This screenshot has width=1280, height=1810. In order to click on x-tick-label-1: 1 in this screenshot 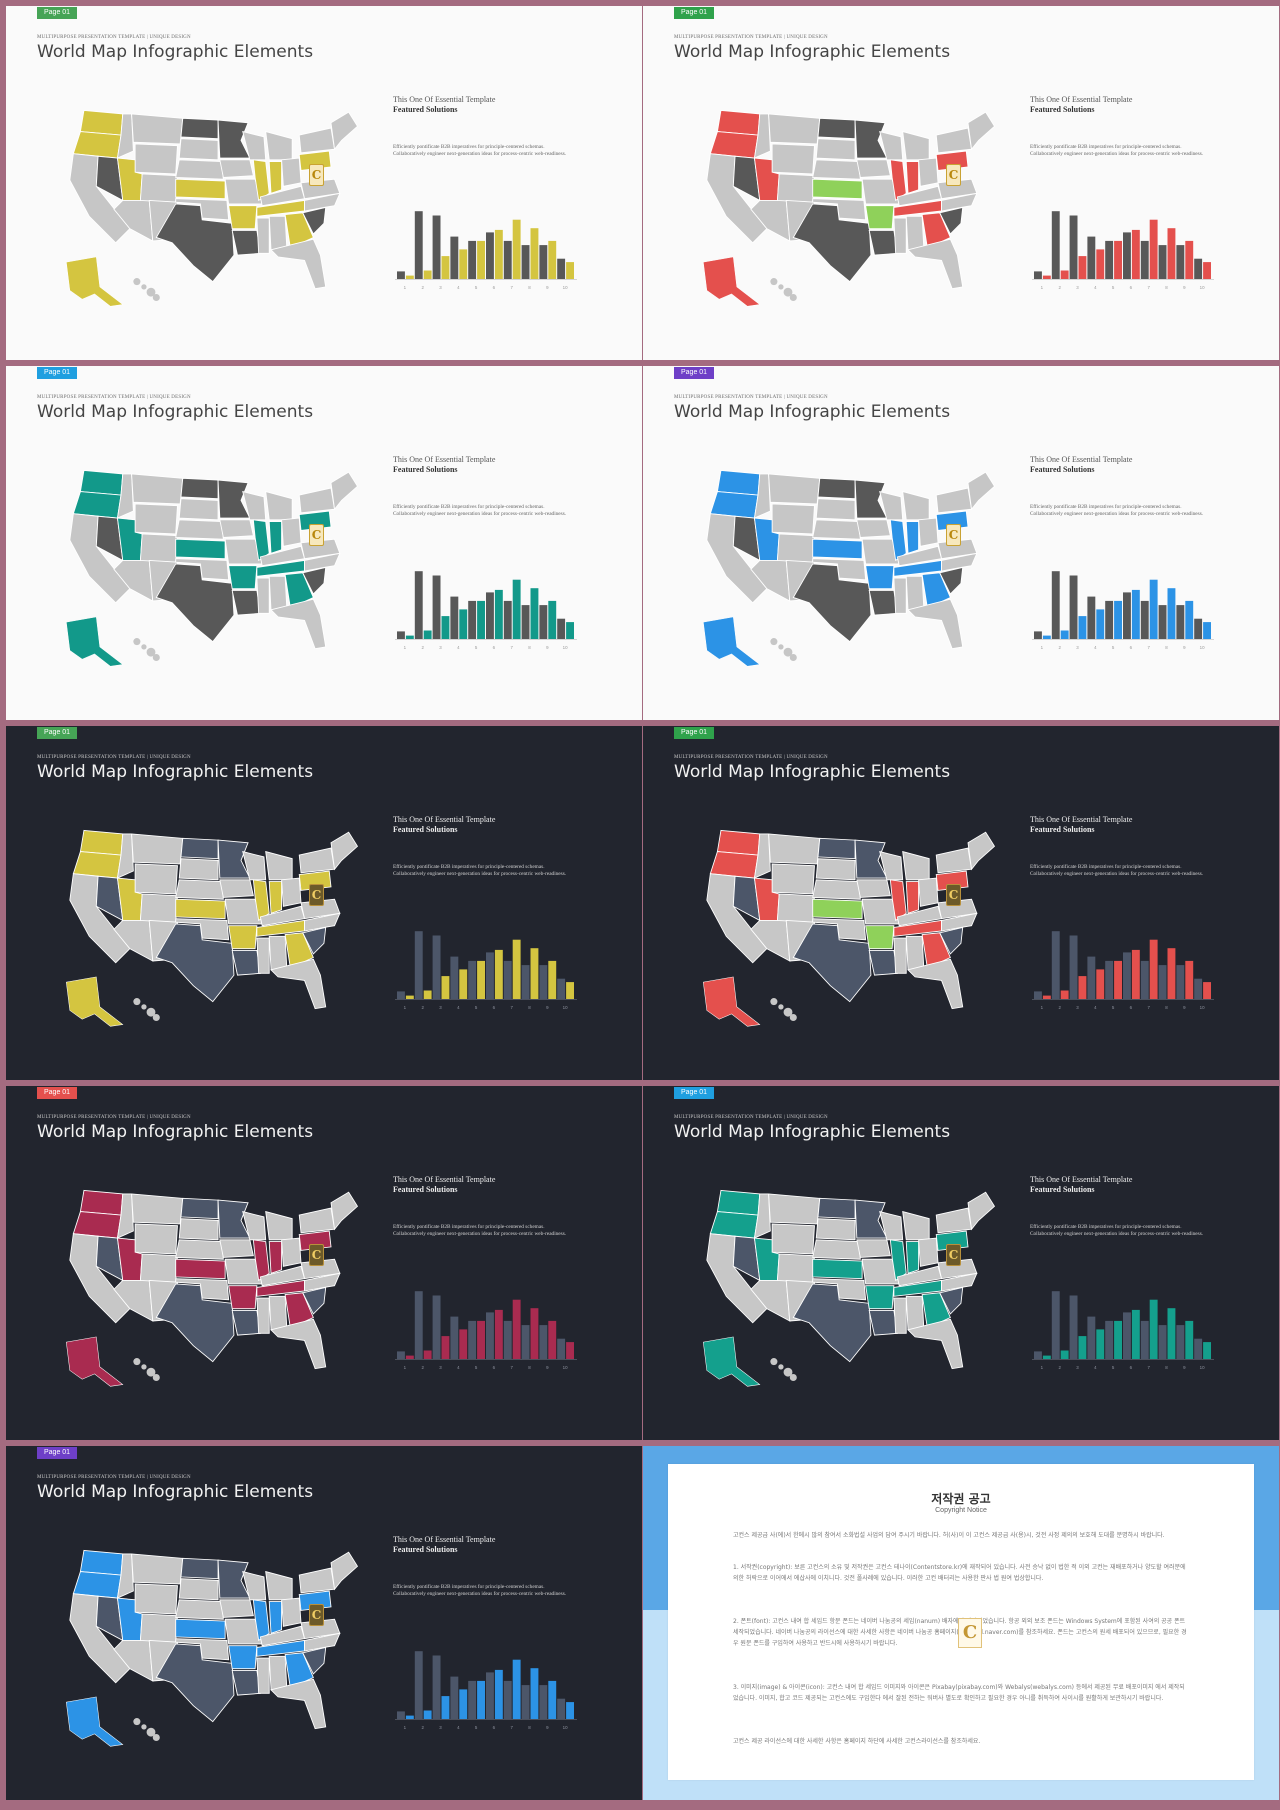, I will do `click(405, 287)`.